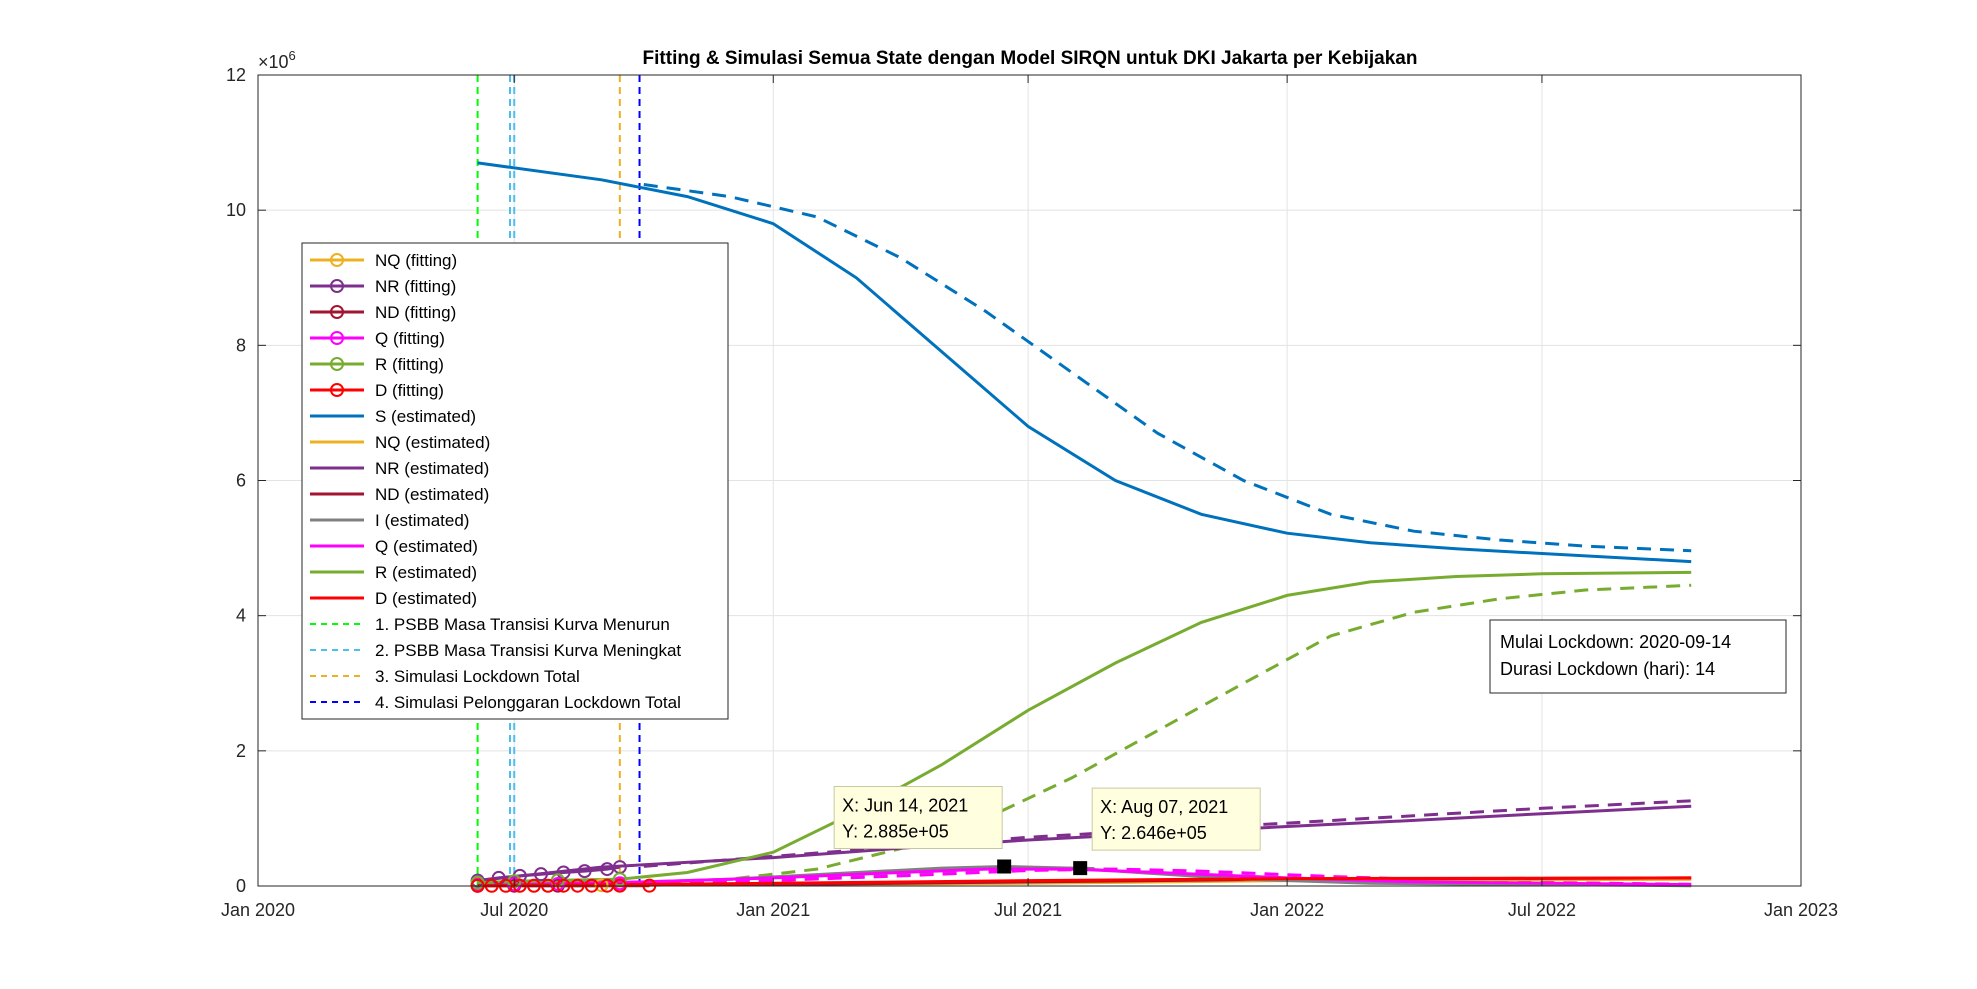  Describe the element at coordinates (1801, 910) in the screenshot. I see `x-tick-label: Jan 2023` at that location.